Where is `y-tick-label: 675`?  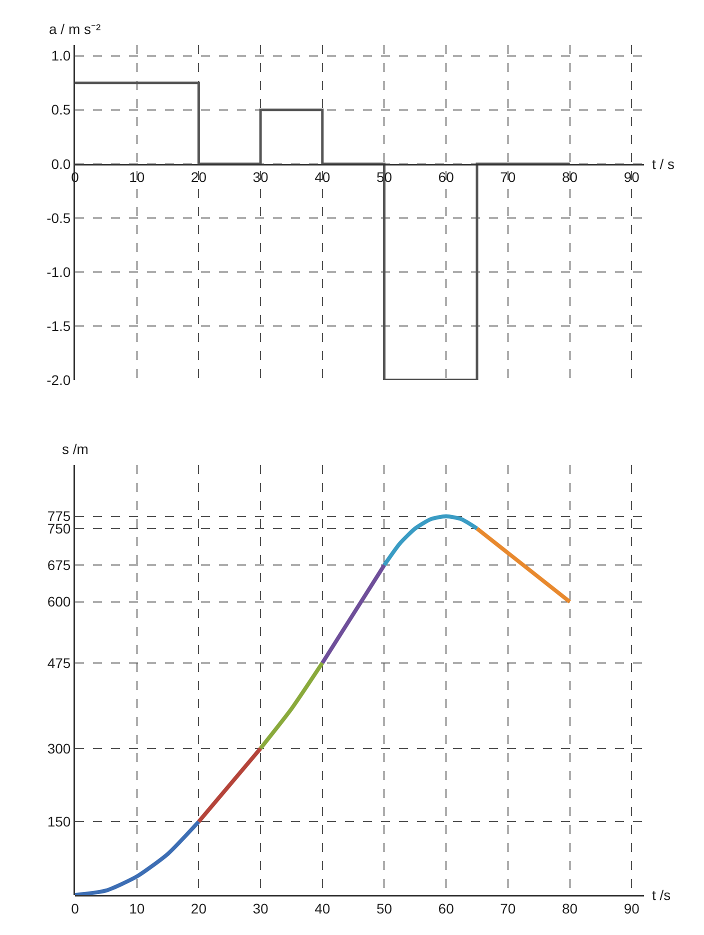
y-tick-label: 675 is located at coordinates (59, 565).